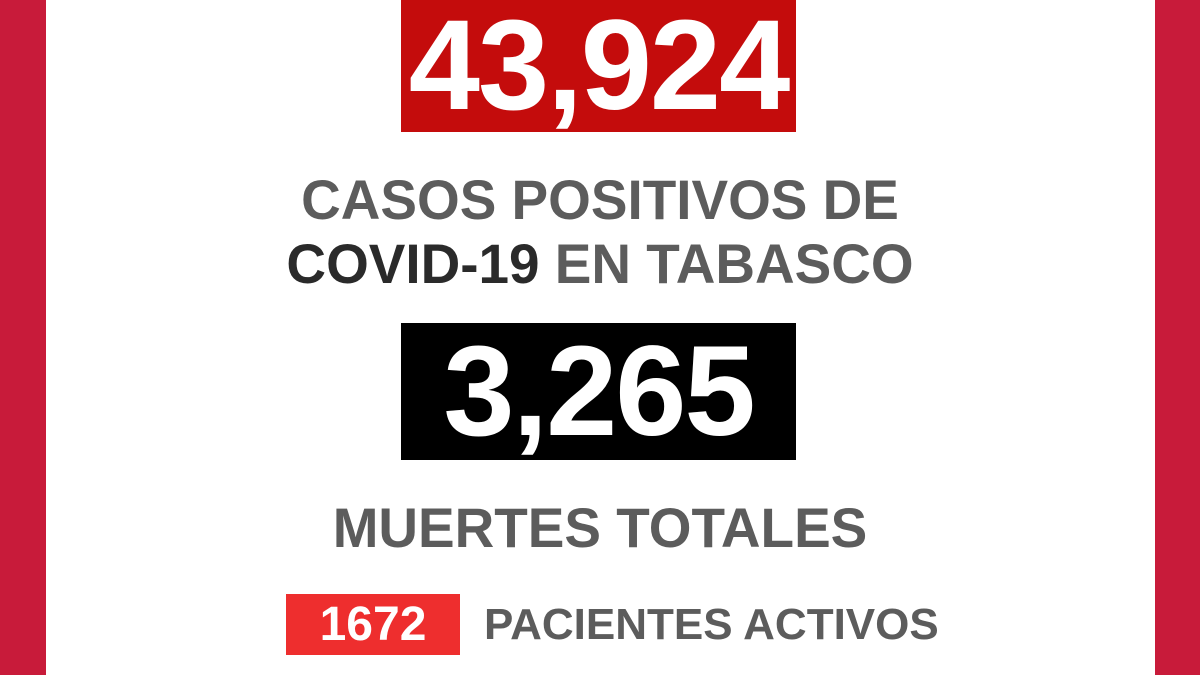  I want to click on headline-line-2: COVID-19 EN TABASCO, so click(600, 264).